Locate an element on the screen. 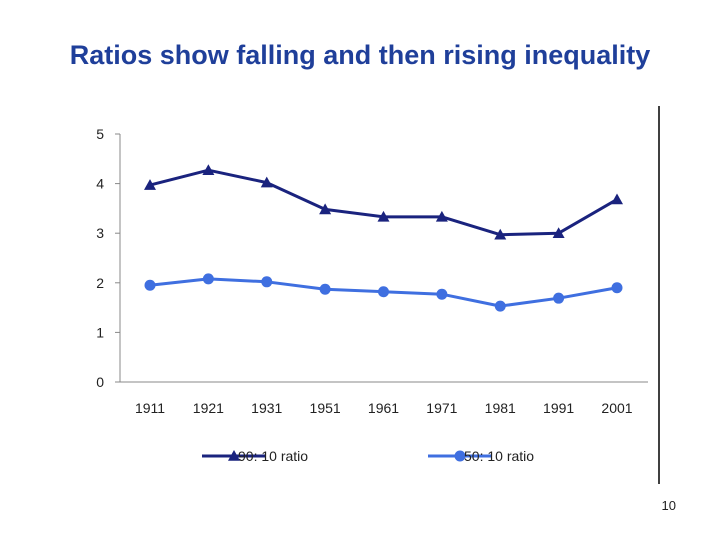 This screenshot has height=540, width=720. y-tick-label: 0 is located at coordinates (100, 382).